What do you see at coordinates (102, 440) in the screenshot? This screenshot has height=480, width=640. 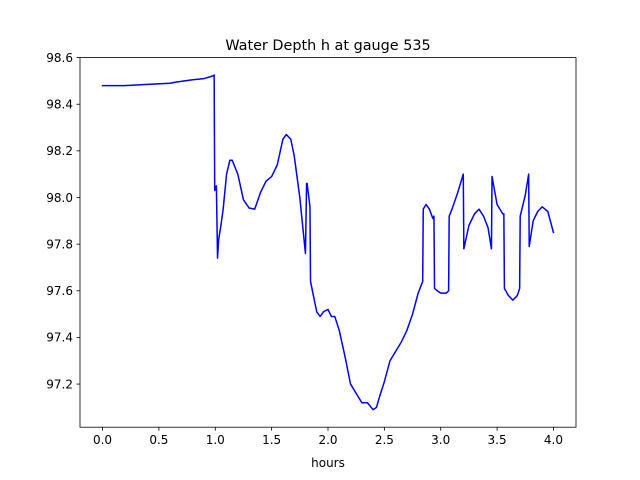 I see `x-tick-label: 0.0` at bounding box center [102, 440].